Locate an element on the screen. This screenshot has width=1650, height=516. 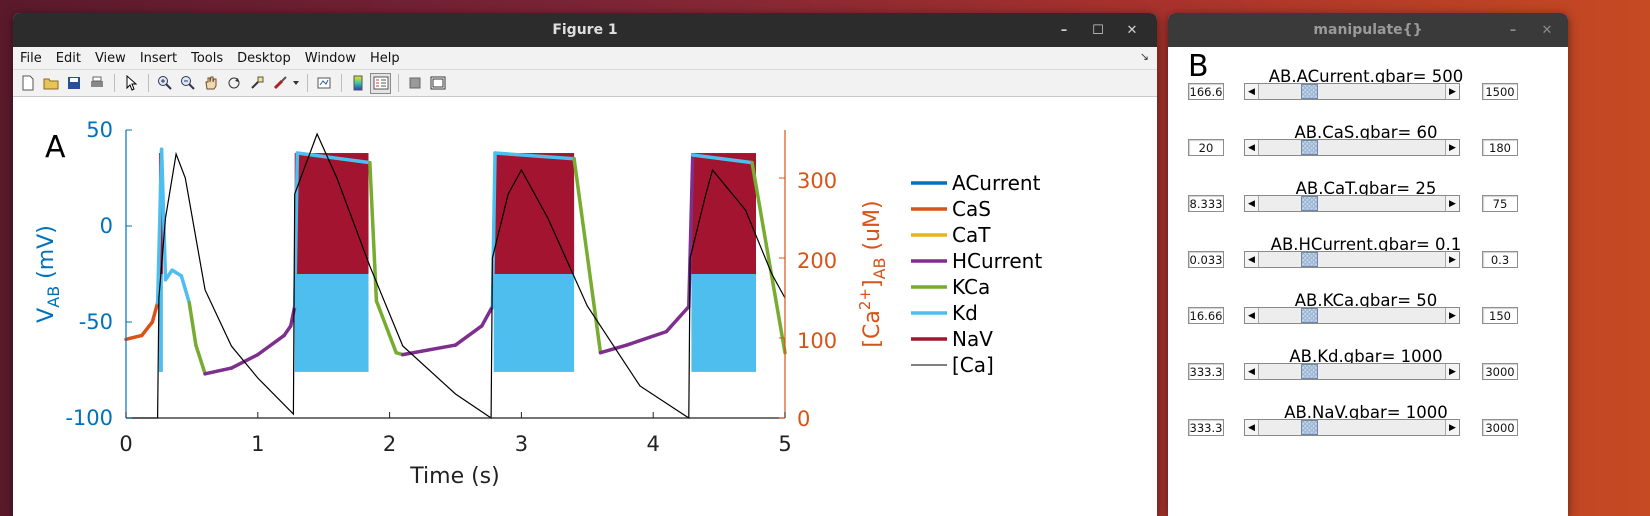
new-figure-icon is located at coordinates (27, 83).